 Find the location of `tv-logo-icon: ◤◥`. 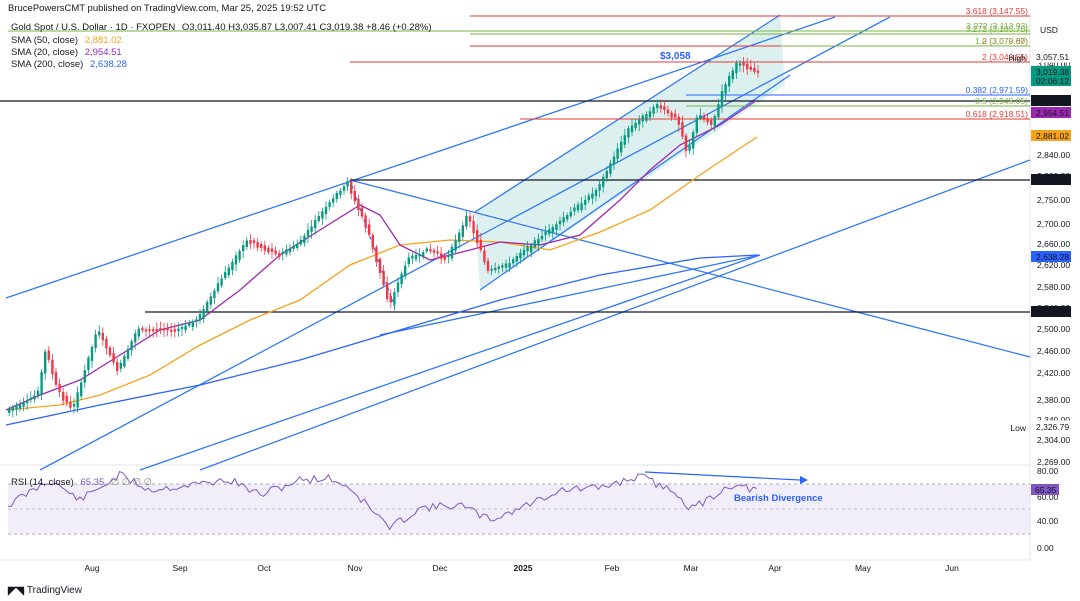

tv-logo-icon: ◤◥ is located at coordinates (16, 591).